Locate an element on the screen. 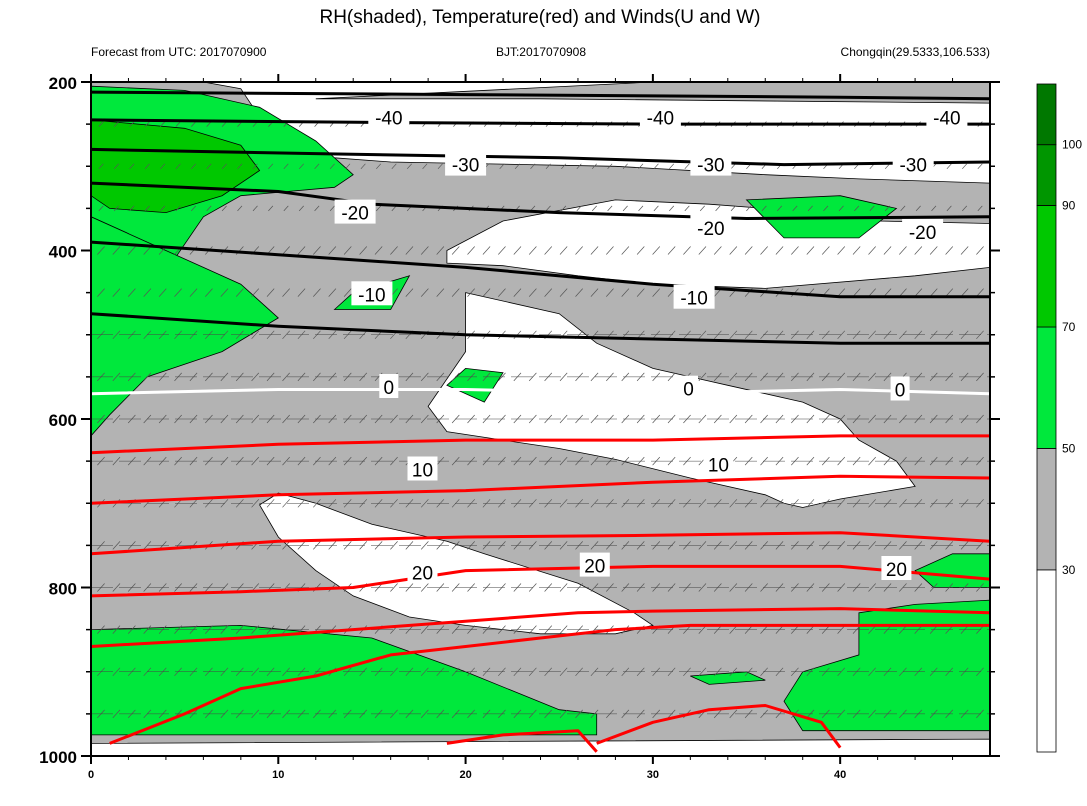 The width and height of the screenshot is (1087, 806). y-tick-label: 200 is located at coordinates (63, 83).